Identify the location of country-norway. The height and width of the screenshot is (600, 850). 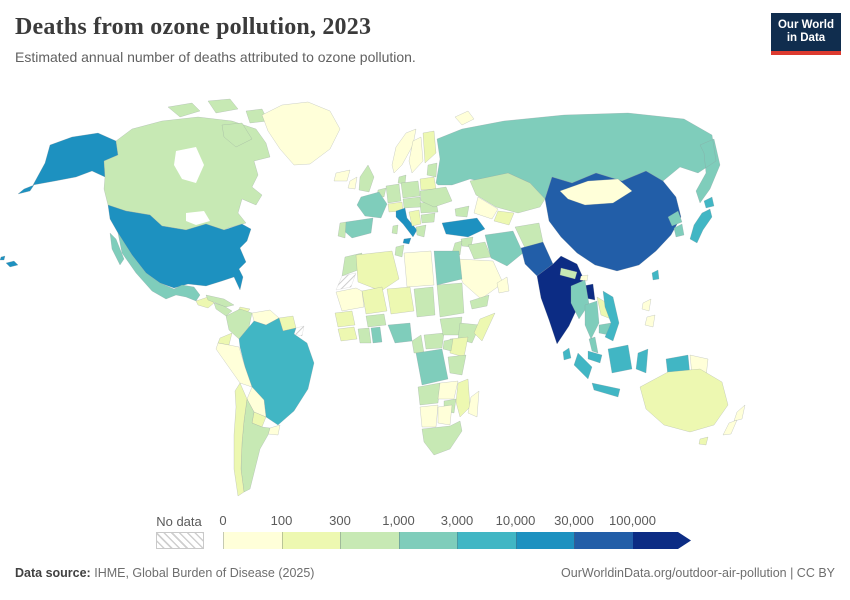
(404, 151).